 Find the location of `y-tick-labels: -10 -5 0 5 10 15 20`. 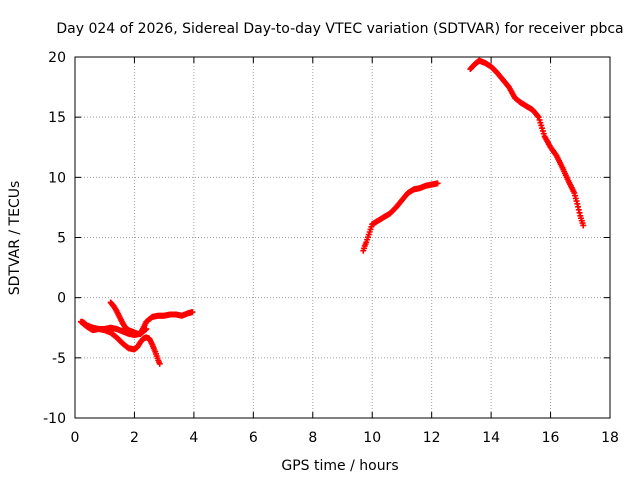

y-tick-labels: -10 -5 0 5 10 15 20 is located at coordinates (54, 238).